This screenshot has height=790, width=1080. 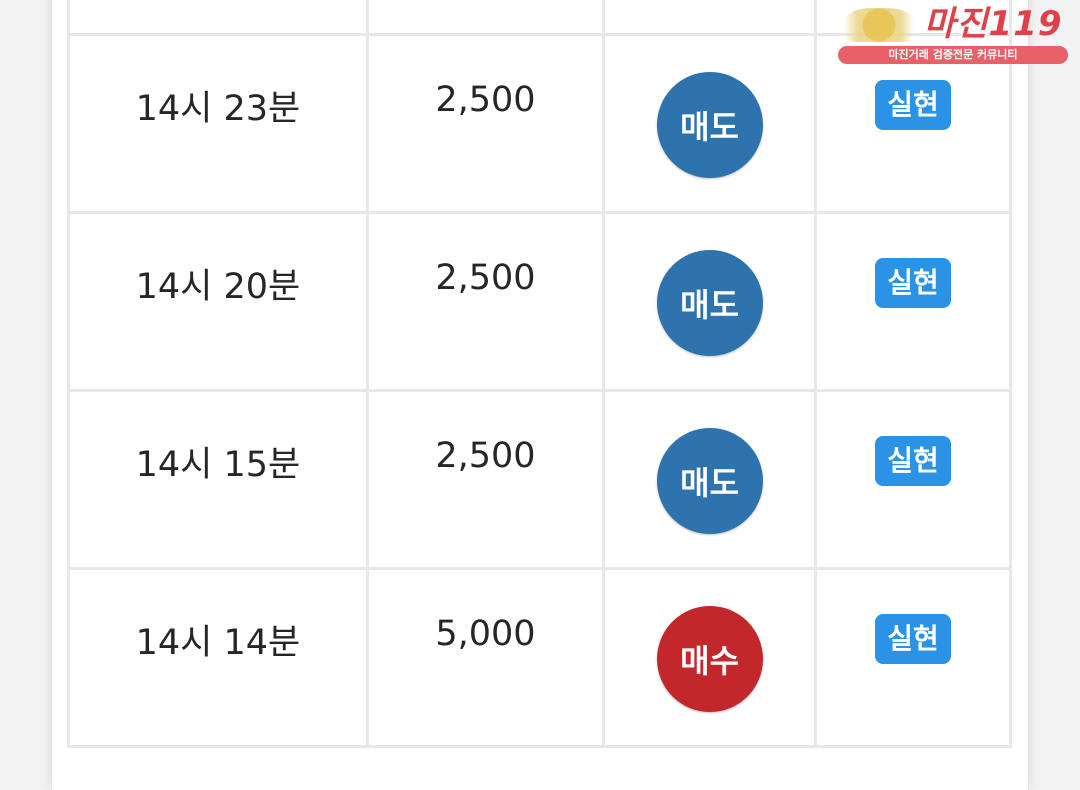 What do you see at coordinates (218, 287) in the screenshot?
I see `time-text: 14시 20분` at bounding box center [218, 287].